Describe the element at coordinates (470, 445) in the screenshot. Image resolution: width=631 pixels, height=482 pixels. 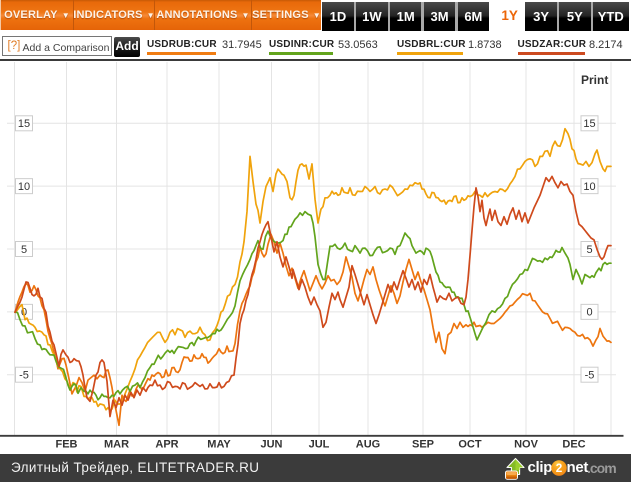
I see `svg-text: OCT` at that location.